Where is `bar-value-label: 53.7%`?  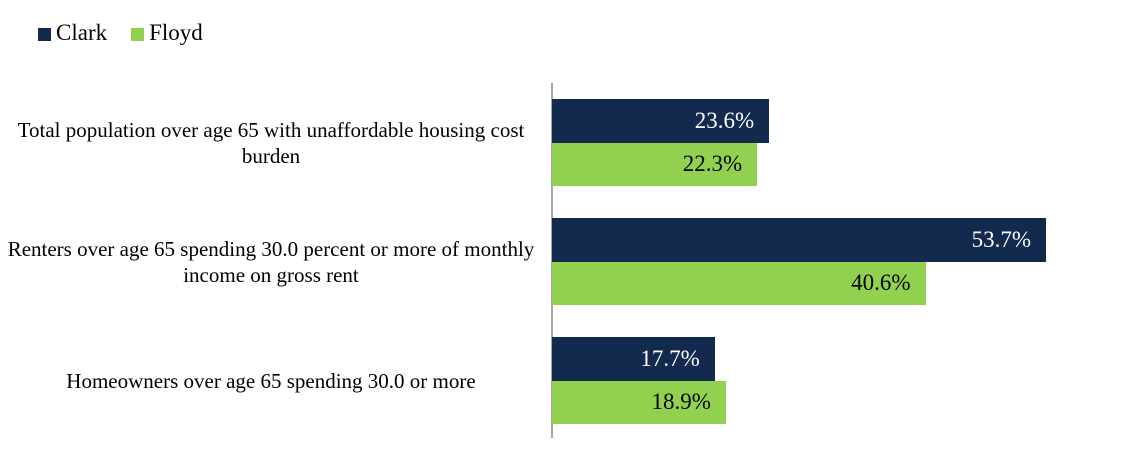 bar-value-label: 53.7% is located at coordinates (1001, 239).